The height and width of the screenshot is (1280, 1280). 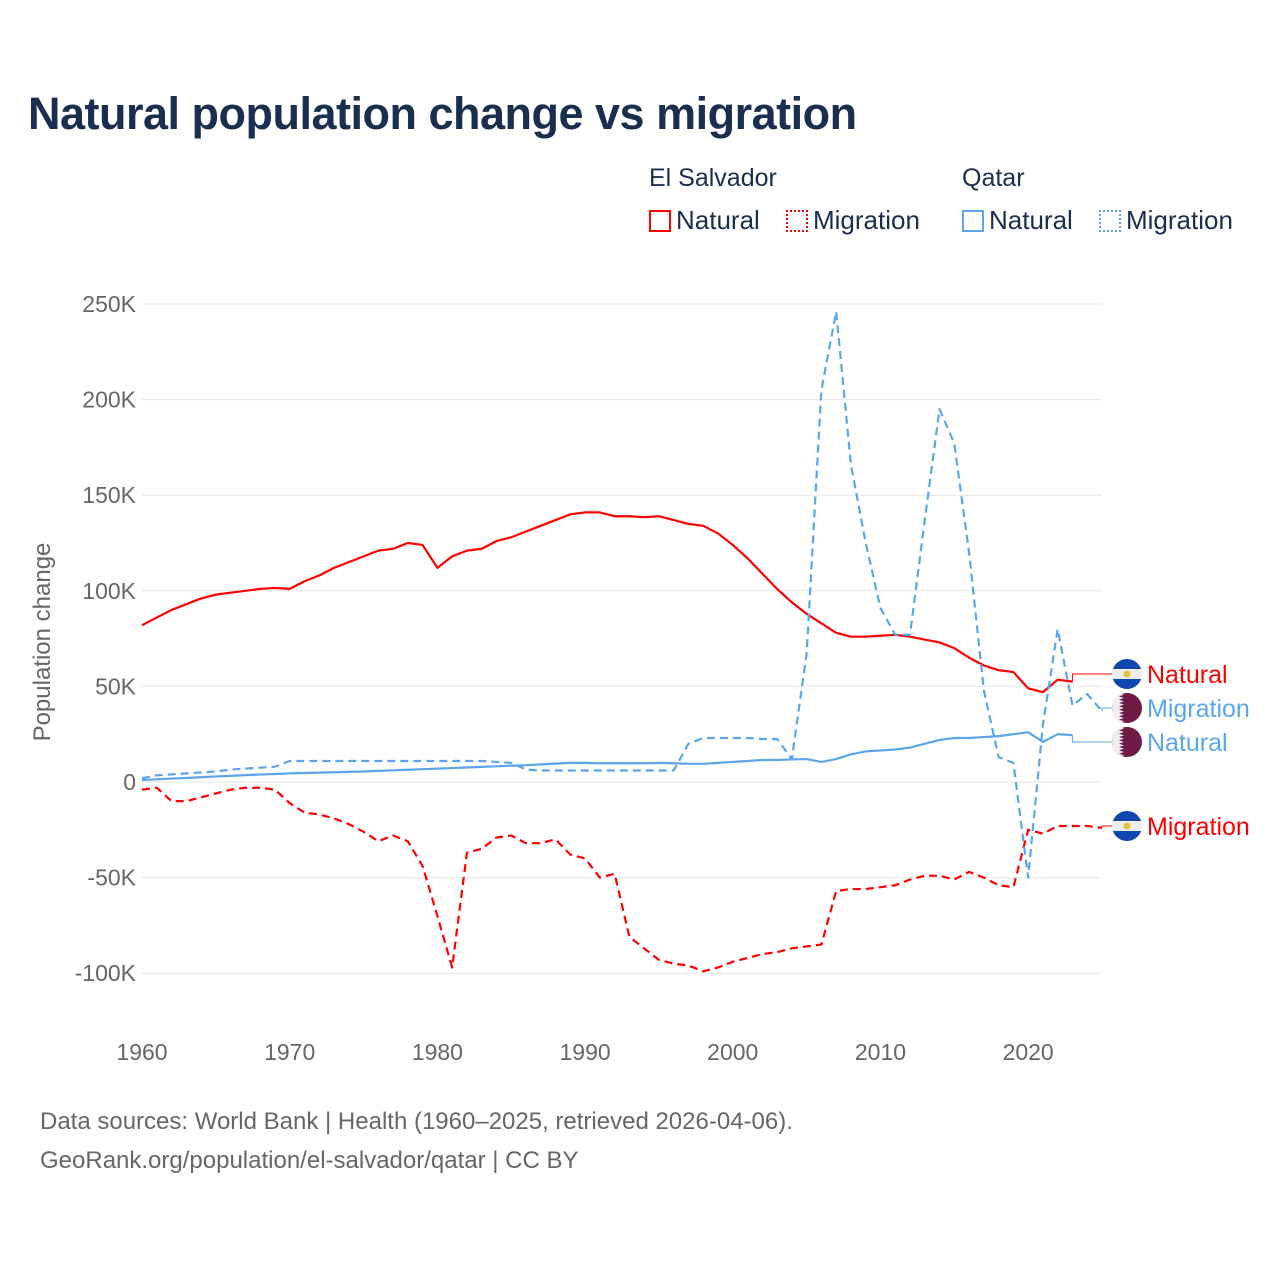 I want to click on y-tick-label: 100K, so click(x=109, y=591).